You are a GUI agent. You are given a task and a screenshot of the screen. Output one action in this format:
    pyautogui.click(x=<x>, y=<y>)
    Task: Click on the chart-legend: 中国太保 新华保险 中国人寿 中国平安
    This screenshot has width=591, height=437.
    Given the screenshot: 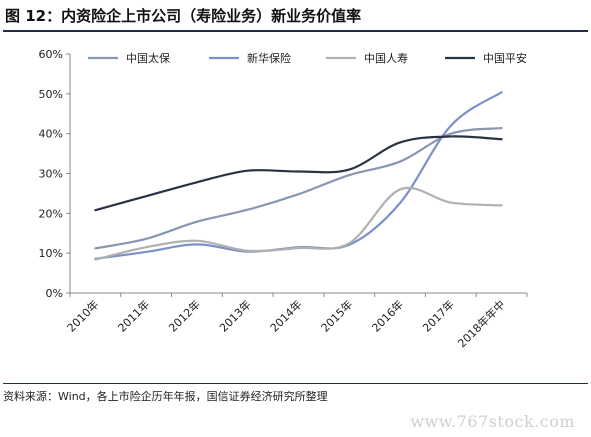 What is the action you would take?
    pyautogui.click(x=307, y=58)
    